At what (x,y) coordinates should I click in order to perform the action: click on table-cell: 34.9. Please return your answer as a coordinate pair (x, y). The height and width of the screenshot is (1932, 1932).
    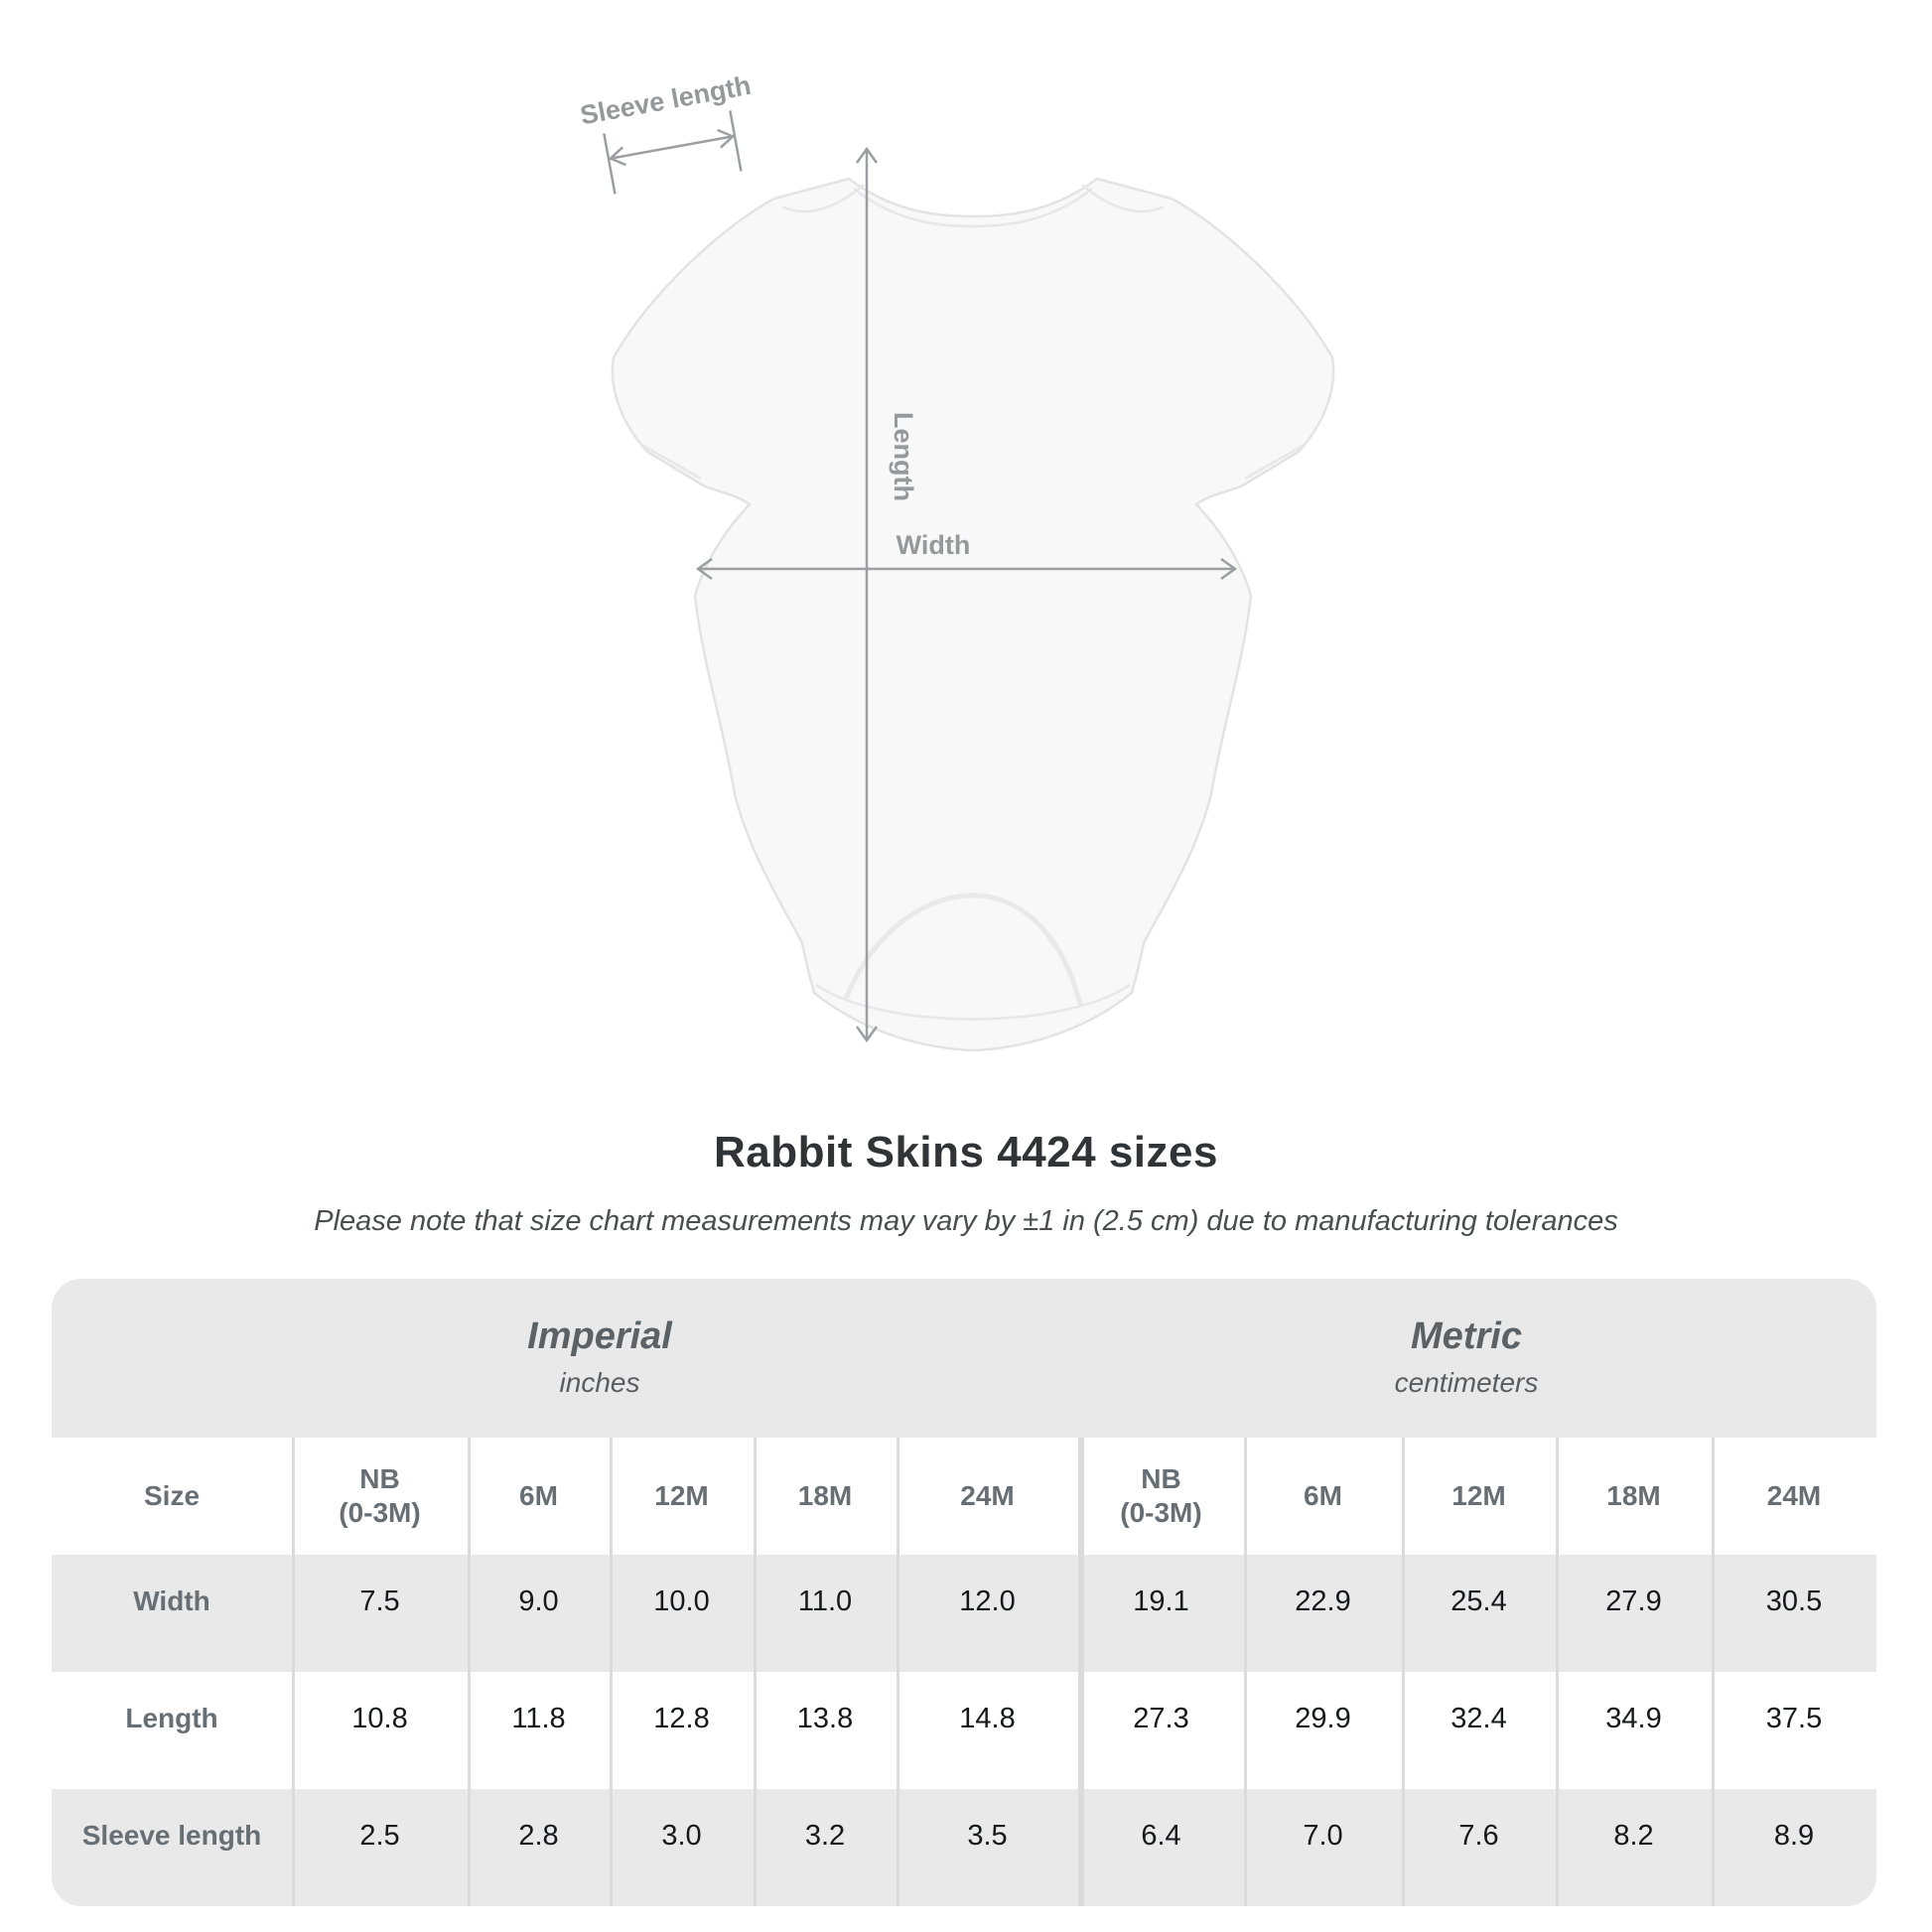
    Looking at the image, I should click on (1634, 1719).